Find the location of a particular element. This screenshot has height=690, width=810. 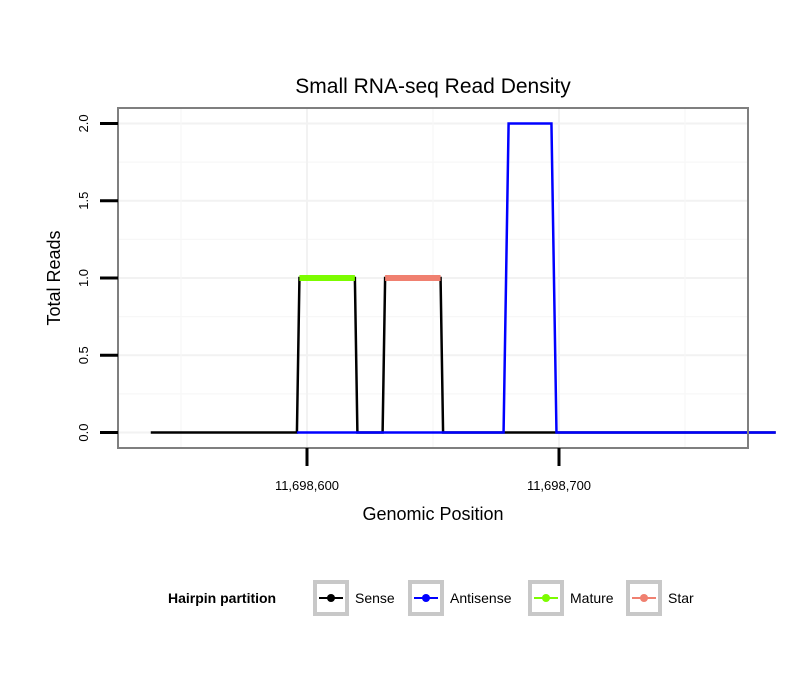

legend-item-star: Star is located at coordinates (660, 598).